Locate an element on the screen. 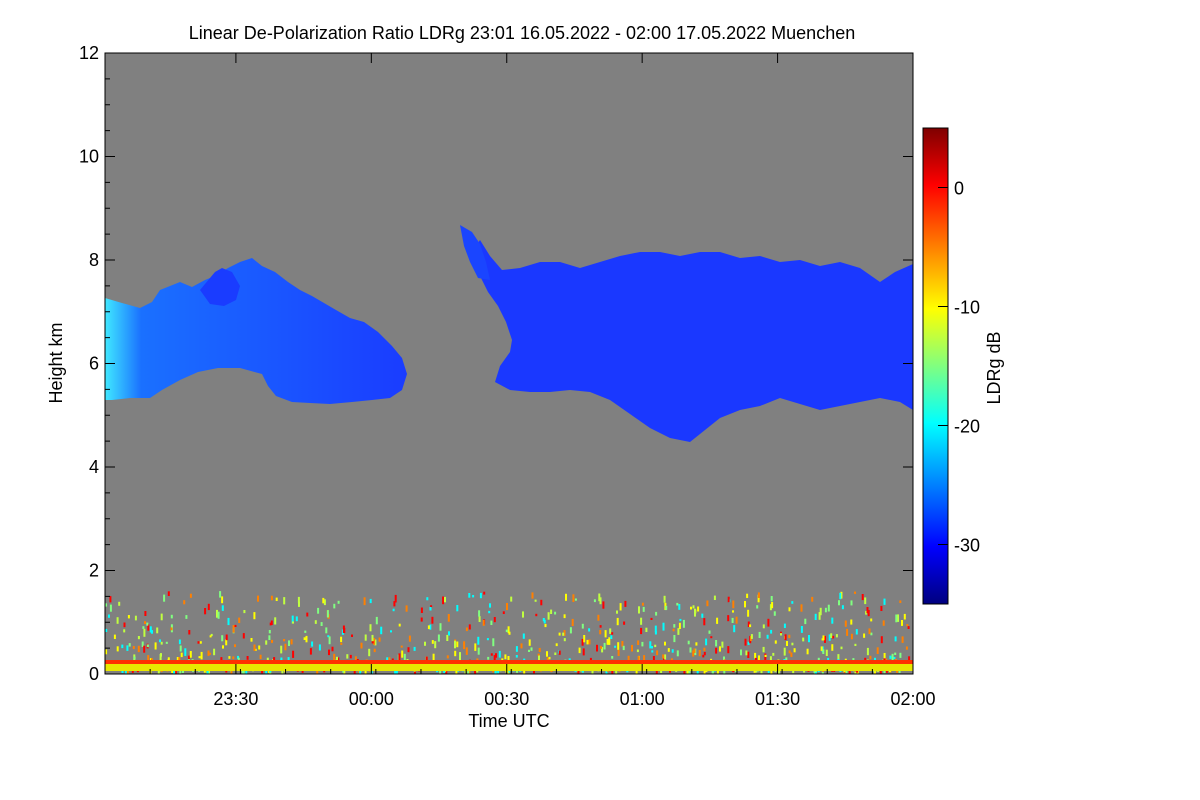 The height and width of the screenshot is (800, 1200). y-tick-label-4: 8 is located at coordinates (94, 260).